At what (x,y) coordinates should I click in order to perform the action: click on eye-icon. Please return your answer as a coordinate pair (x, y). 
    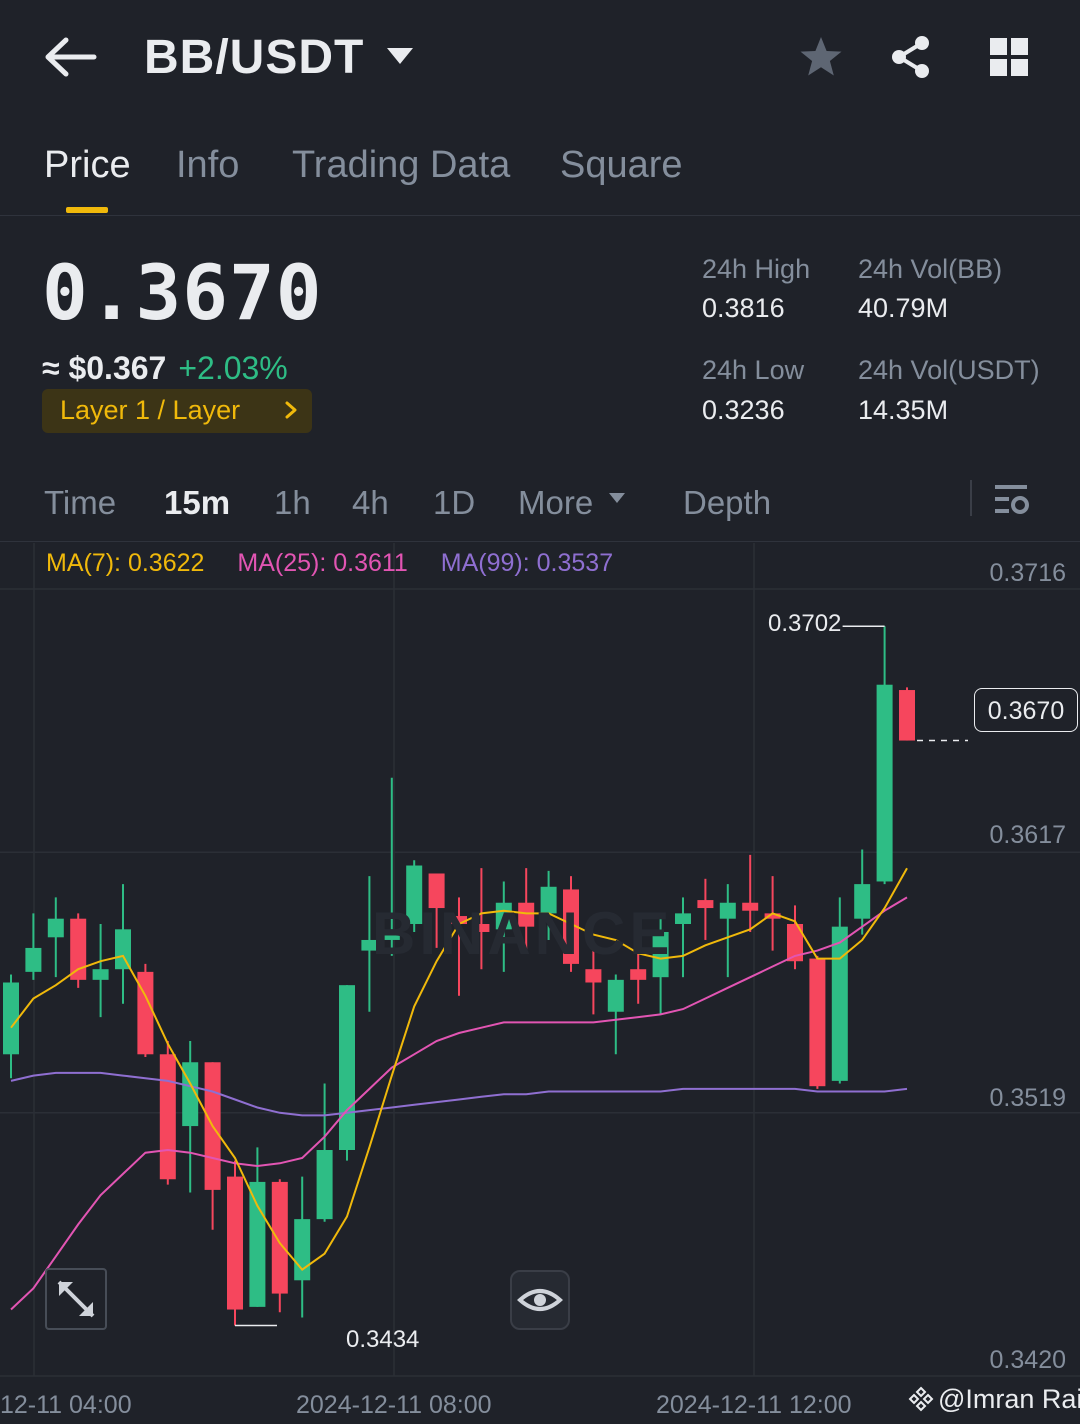
    Looking at the image, I should click on (540, 1300).